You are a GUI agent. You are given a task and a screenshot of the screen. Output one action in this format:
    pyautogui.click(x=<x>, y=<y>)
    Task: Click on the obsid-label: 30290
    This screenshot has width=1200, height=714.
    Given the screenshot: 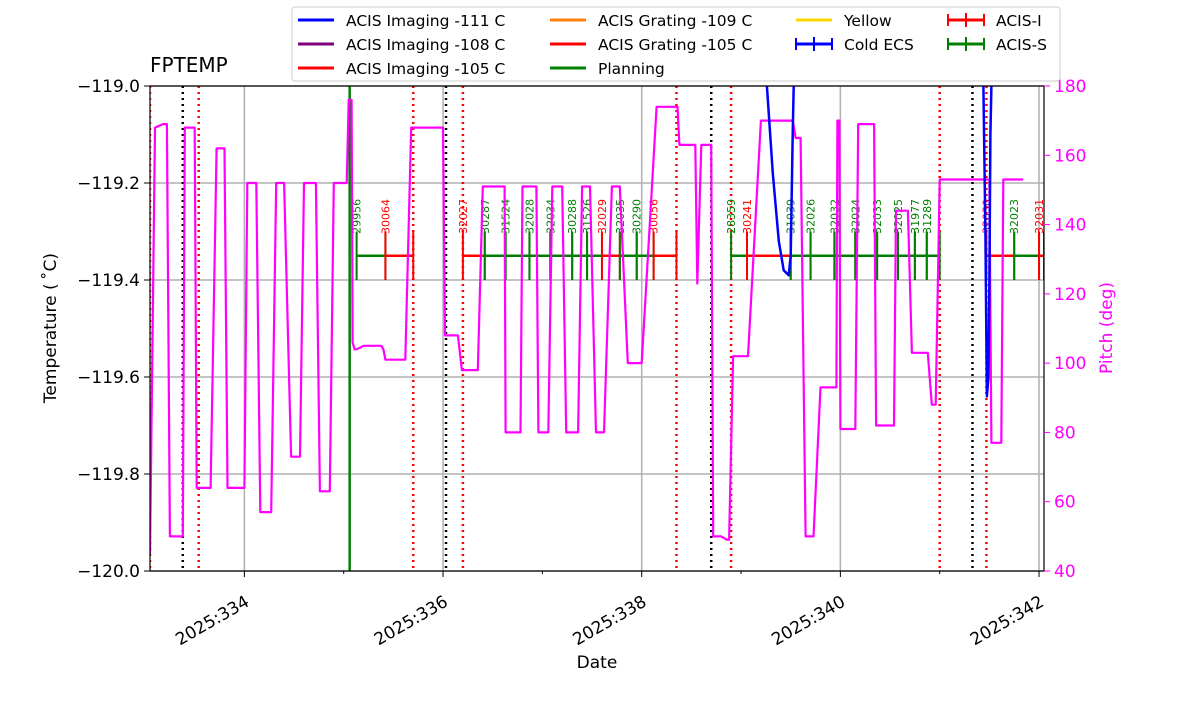 What is the action you would take?
    pyautogui.click(x=637, y=216)
    